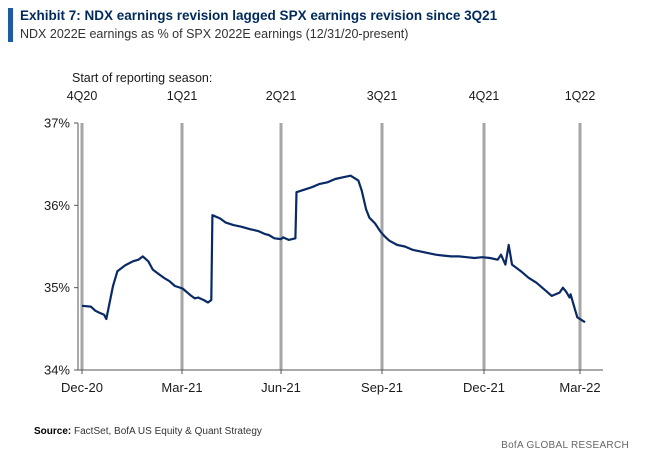  I want to click on season-label: 4Q21, so click(484, 96).